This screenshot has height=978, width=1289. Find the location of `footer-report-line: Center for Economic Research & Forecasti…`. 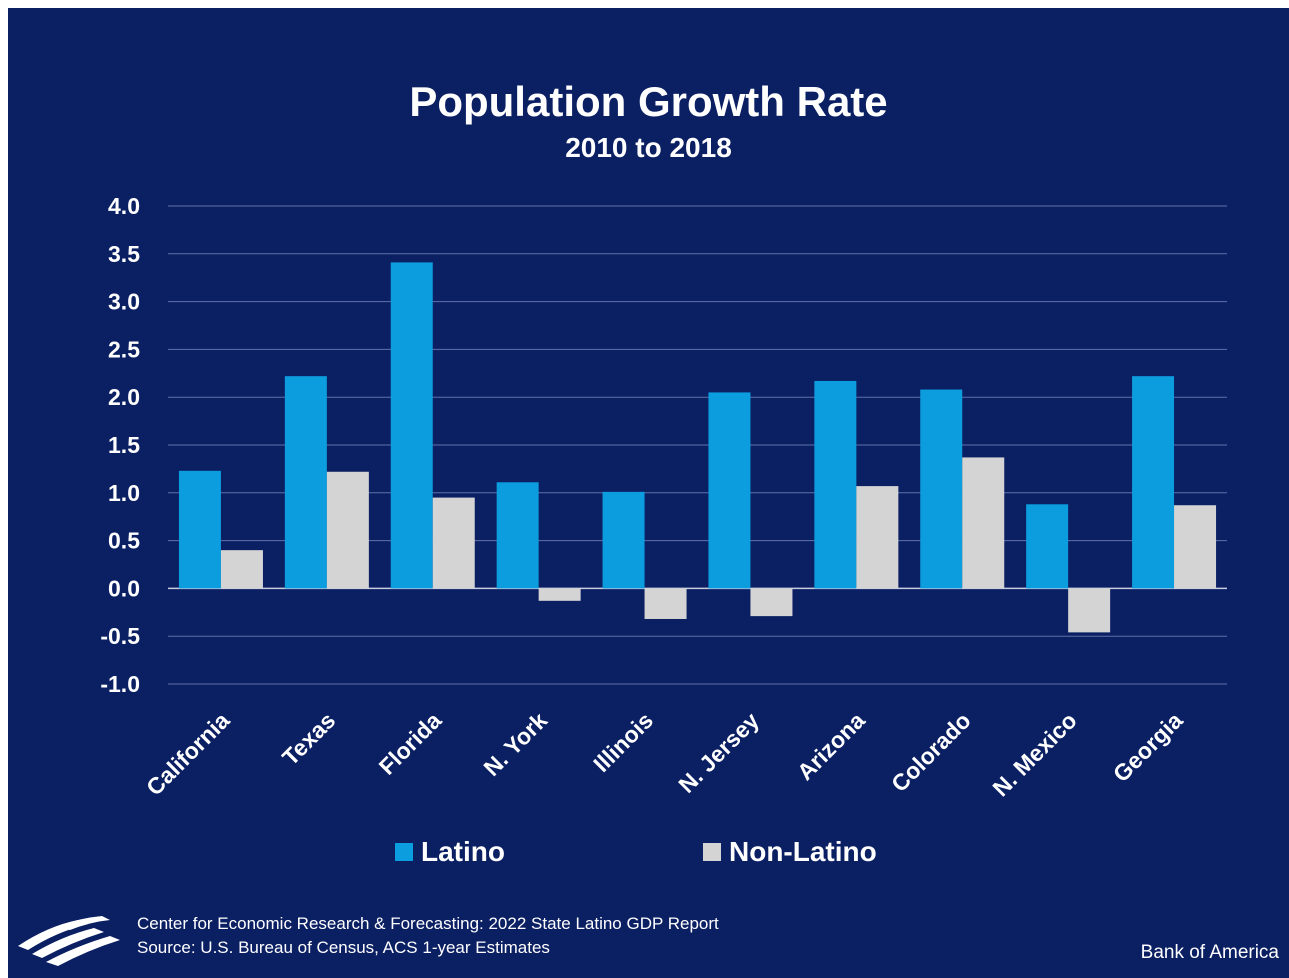

footer-report-line: Center for Economic Research & Forecasti… is located at coordinates (428, 923).